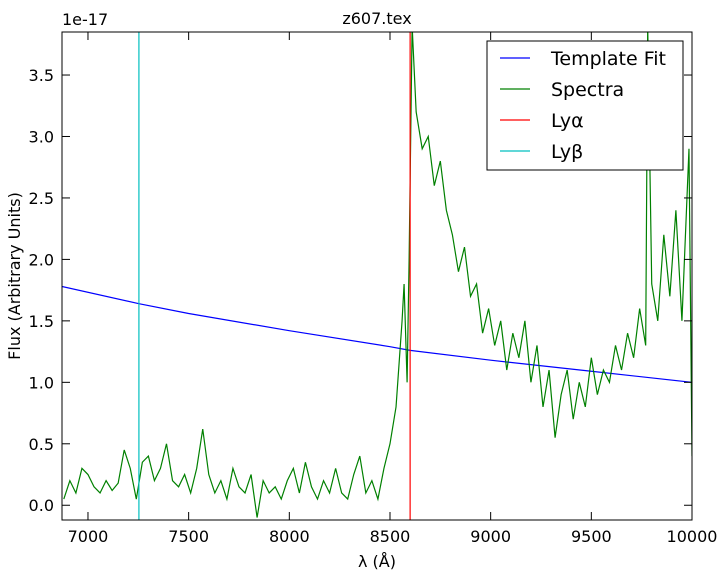 This screenshot has height=585, width=726. I want to click on x-tick-label: 7000, so click(88, 536).